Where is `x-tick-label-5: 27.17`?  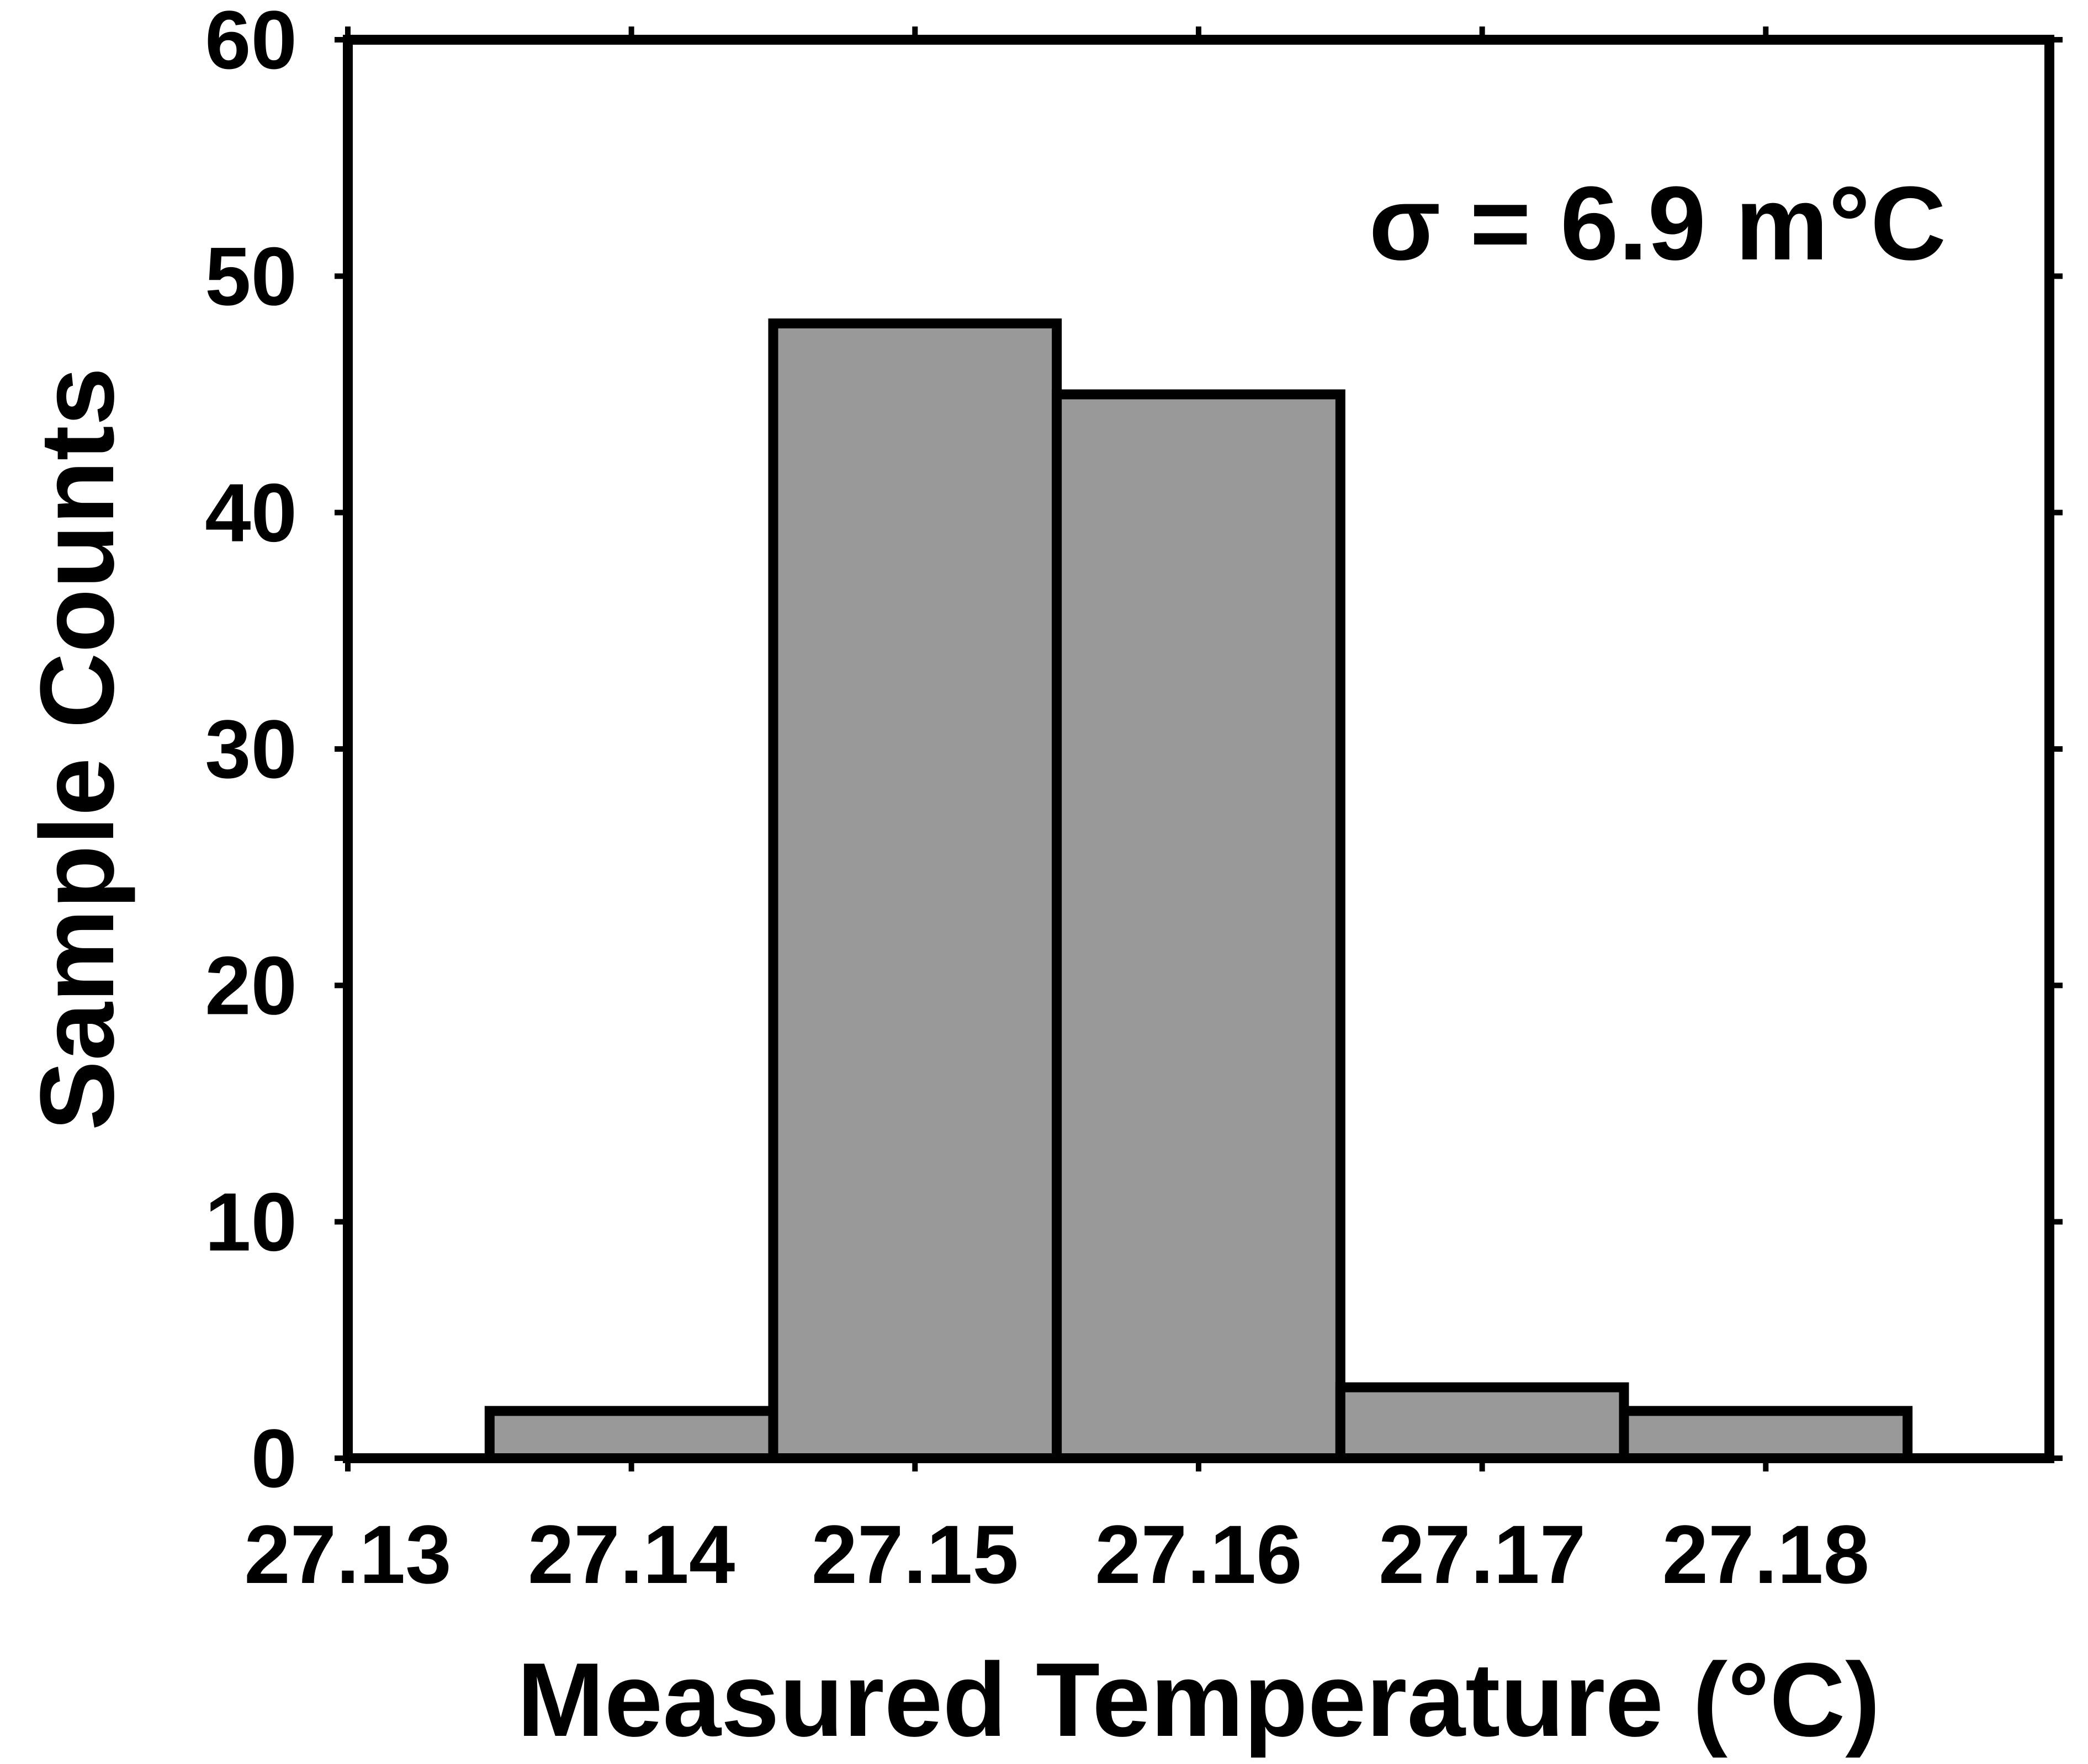 x-tick-label-5: 27.17 is located at coordinates (1482, 1554).